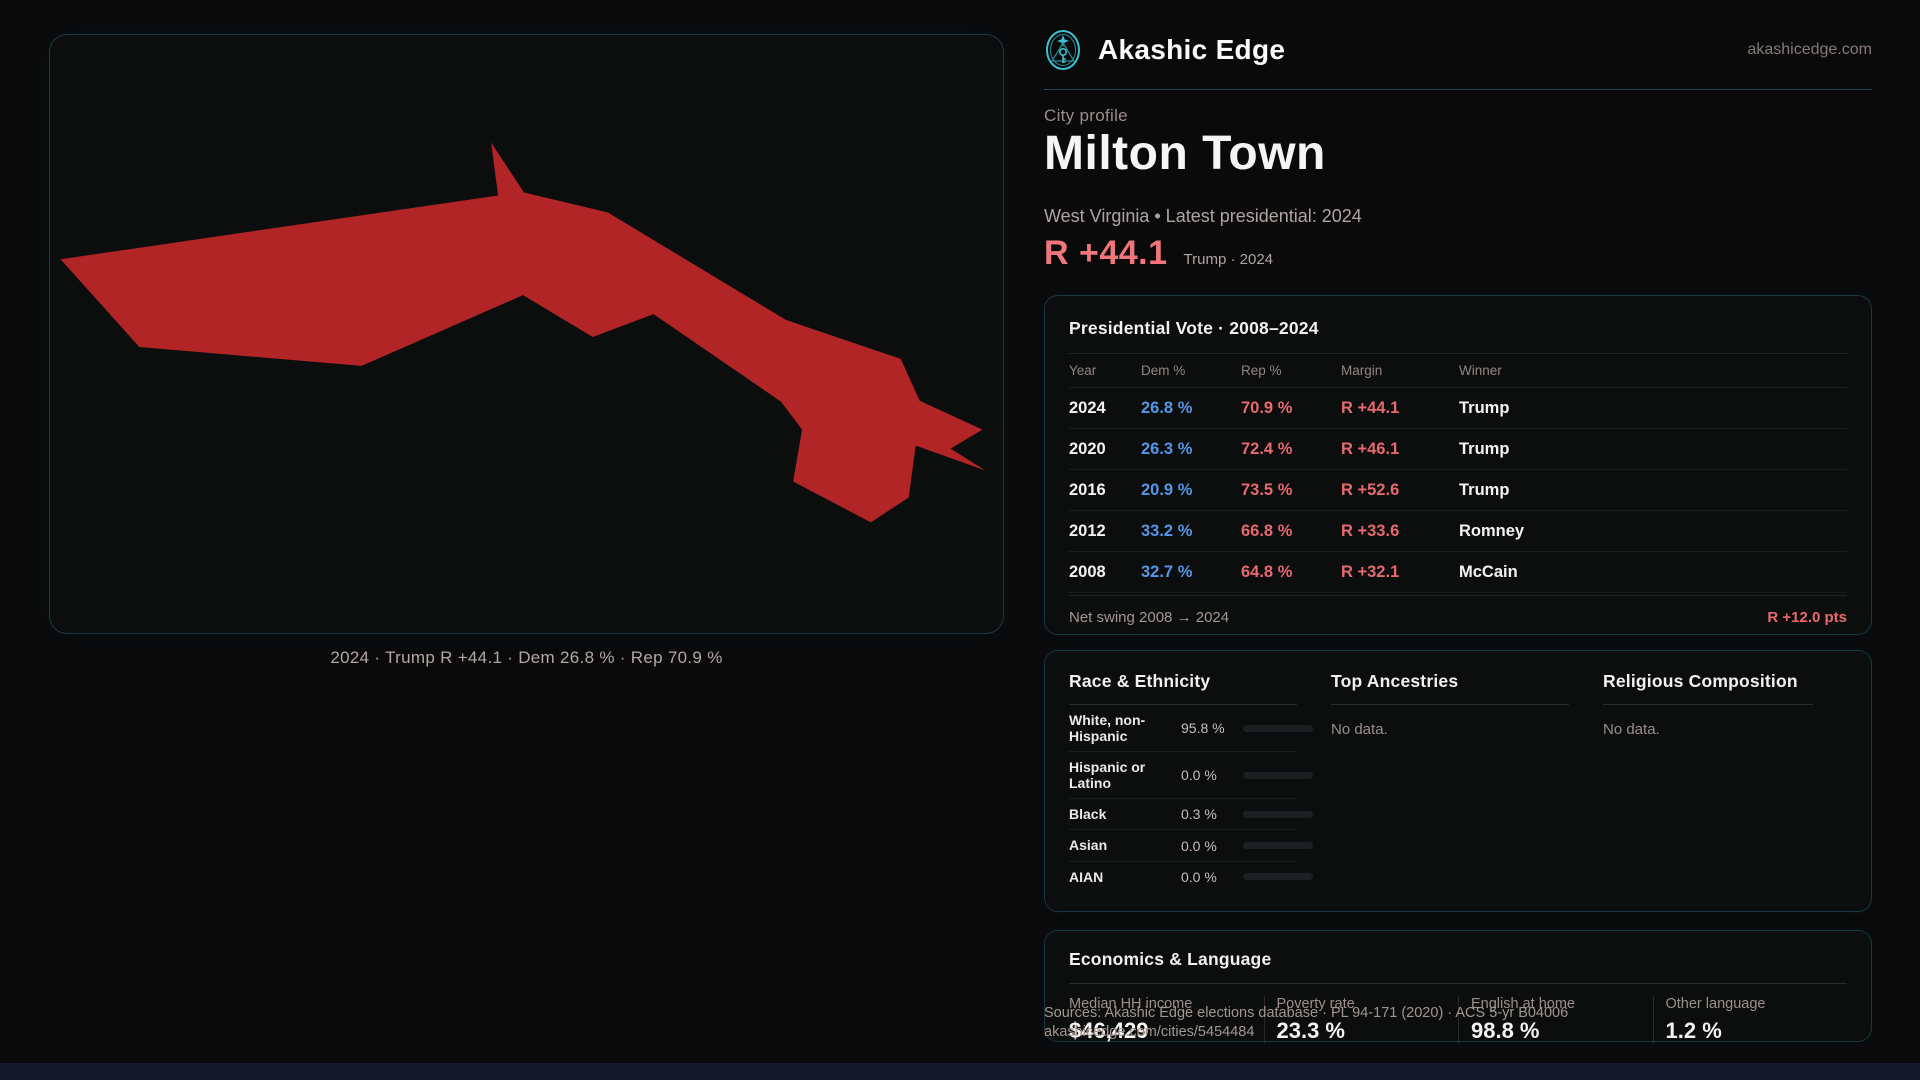  Describe the element at coordinates (1370, 407) in the screenshot. I see `margin-cell: R +44.1` at that location.